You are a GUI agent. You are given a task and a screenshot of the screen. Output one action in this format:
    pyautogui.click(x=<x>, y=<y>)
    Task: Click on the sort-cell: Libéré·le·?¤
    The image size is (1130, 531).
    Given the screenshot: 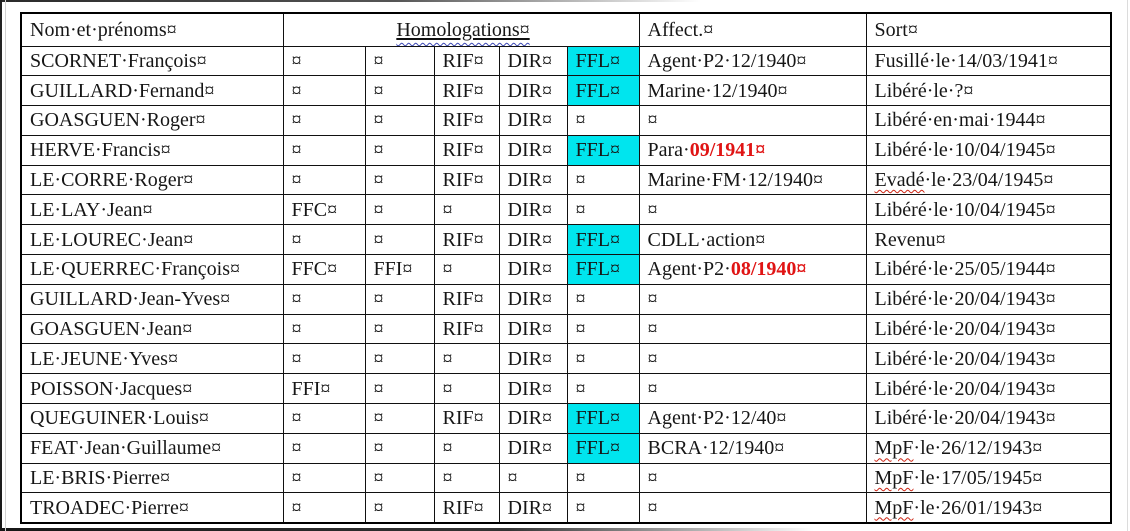 What is the action you would take?
    pyautogui.click(x=988, y=91)
    